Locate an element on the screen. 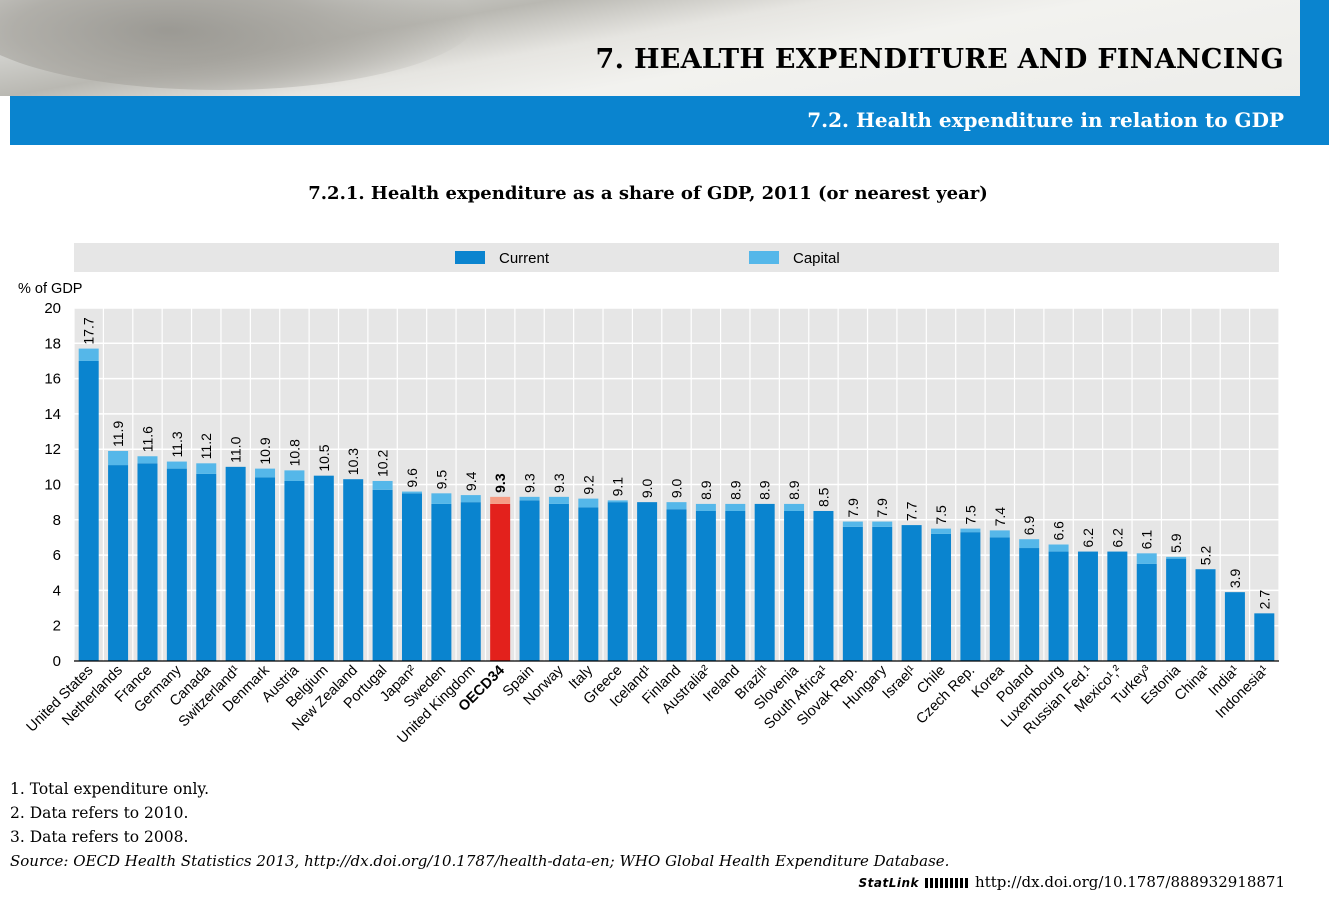 The height and width of the screenshot is (900, 1329). bar-value-label: 7.7 is located at coordinates (912, 511).